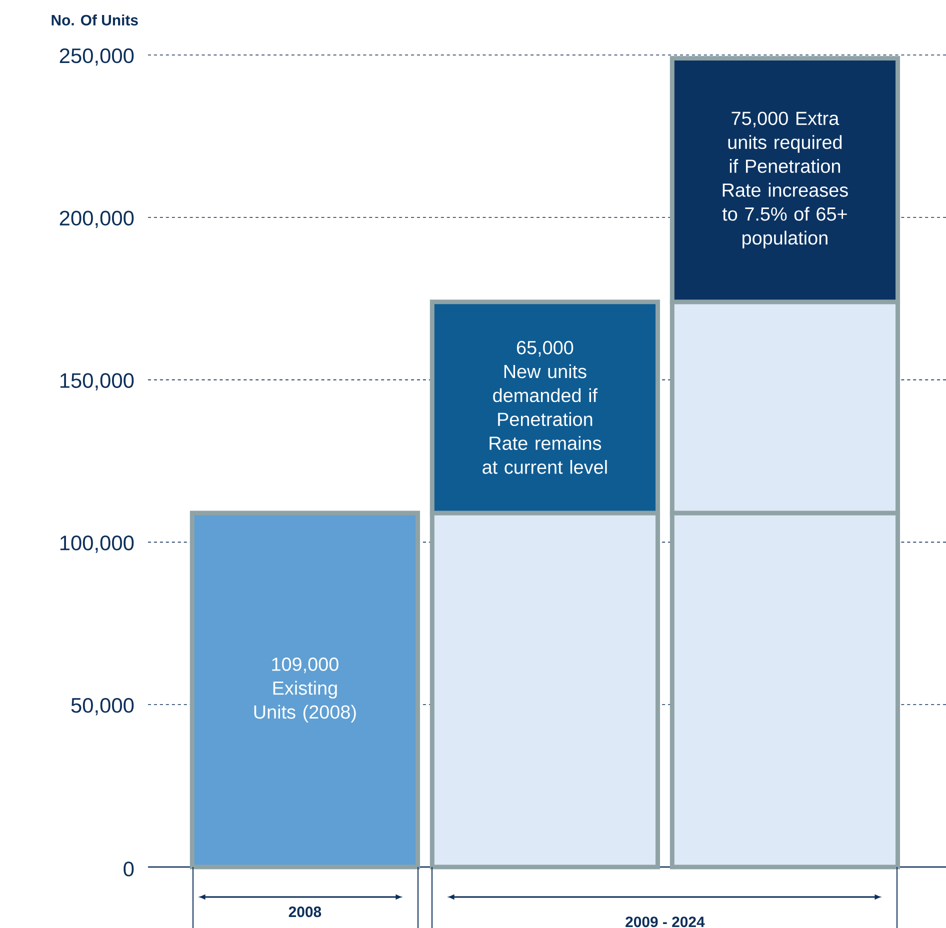  Describe the element at coordinates (97, 219) in the screenshot. I see `y-tick-label: 200,000` at that location.